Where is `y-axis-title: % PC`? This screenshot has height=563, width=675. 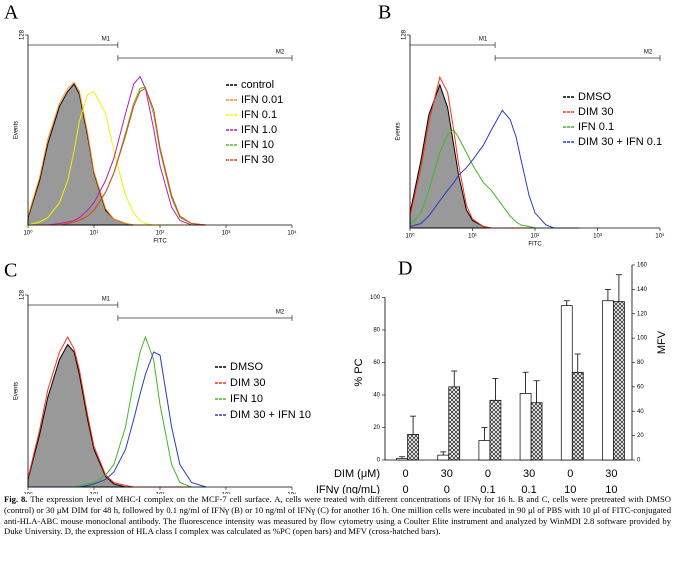 y-axis-title: % PC is located at coordinates (359, 372).